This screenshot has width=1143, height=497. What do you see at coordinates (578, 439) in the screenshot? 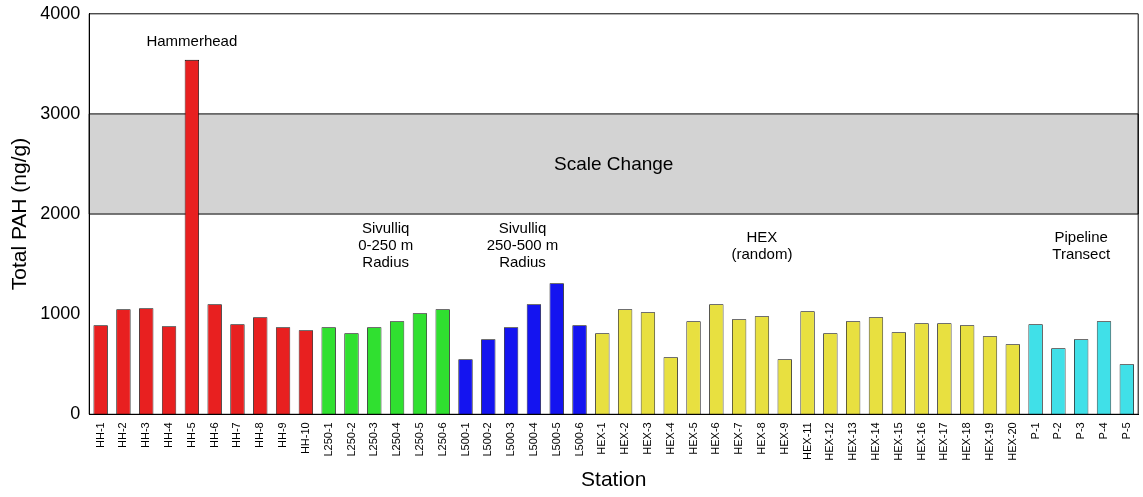
I see `x-tick-label: L500-6` at bounding box center [578, 439].